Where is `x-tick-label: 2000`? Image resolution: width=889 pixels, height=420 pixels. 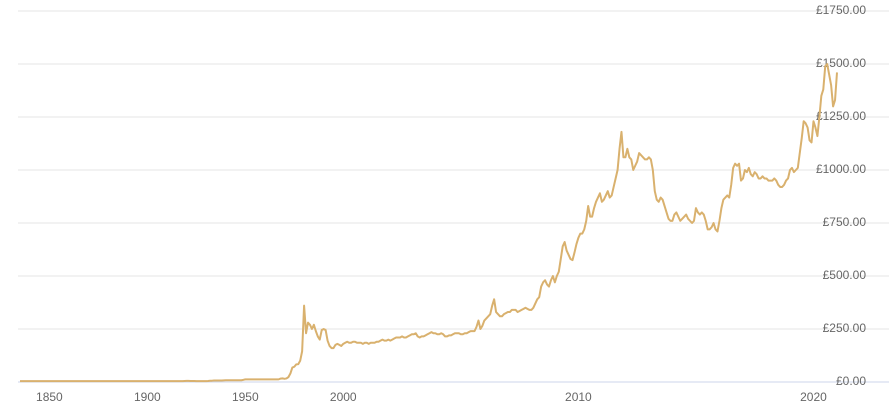 x-tick-label: 2000 is located at coordinates (343, 397).